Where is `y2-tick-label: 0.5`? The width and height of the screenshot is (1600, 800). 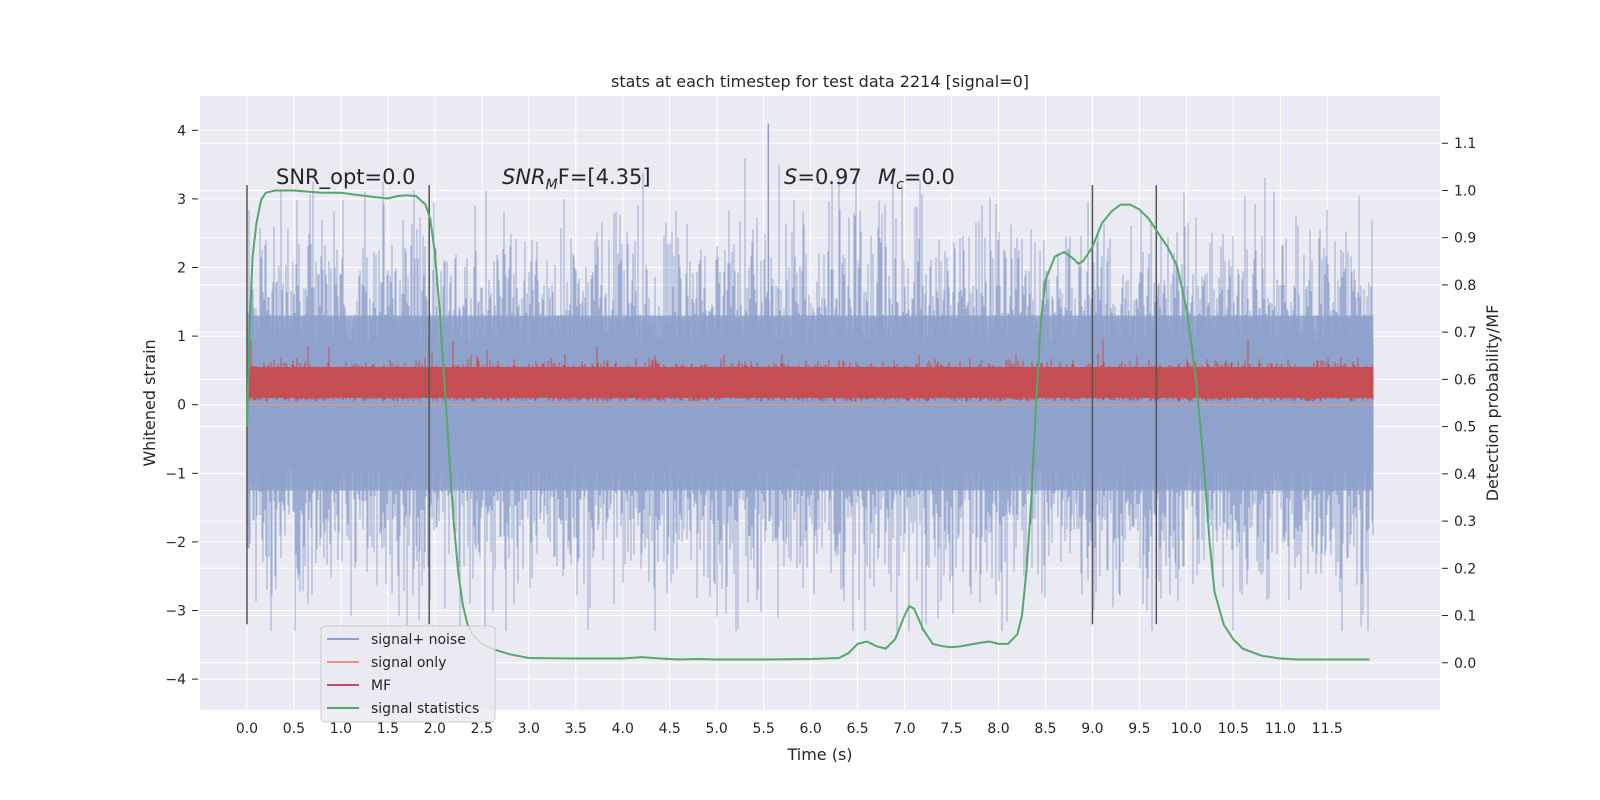
y2-tick-label: 0.5 is located at coordinates (1465, 428).